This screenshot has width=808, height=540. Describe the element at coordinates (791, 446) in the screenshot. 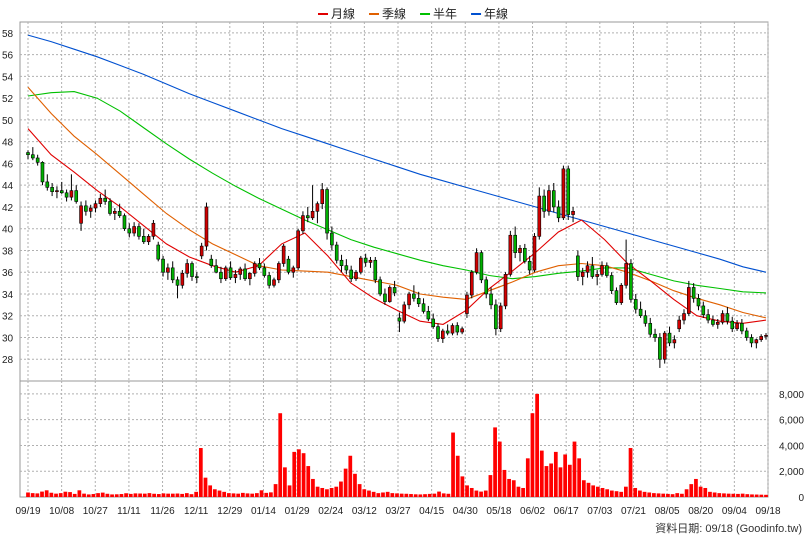

I see `volume-tick-label: 4,000` at that location.